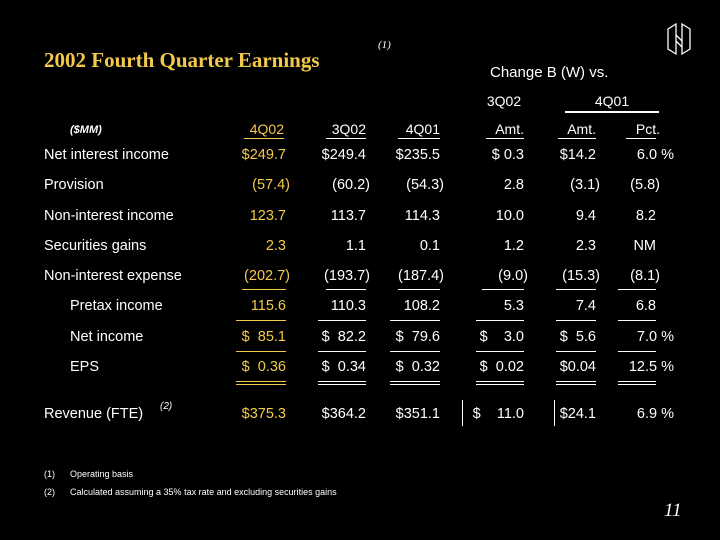 The image size is (720, 540). Describe the element at coordinates (585, 185) in the screenshot. I see `cell-amt-4q01: (3.1)` at that location.